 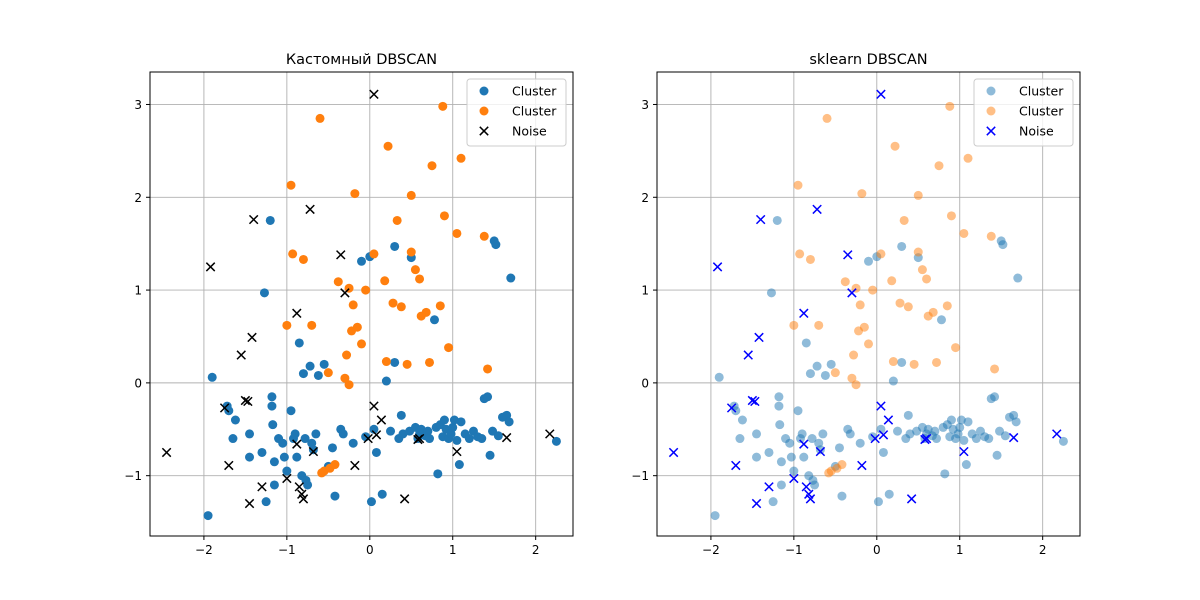 What do you see at coordinates (529, 131) in the screenshot?
I see `left-legend-label-noise: Noise` at bounding box center [529, 131].